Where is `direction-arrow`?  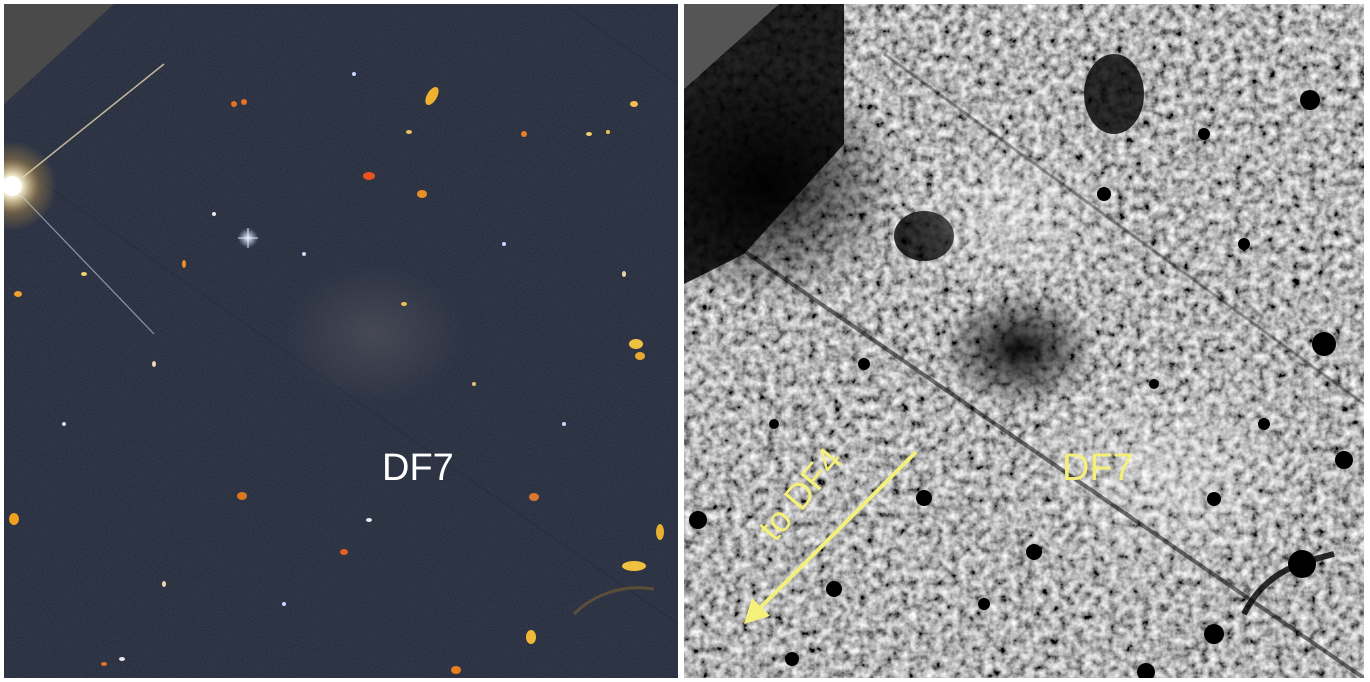 direction-arrow is located at coordinates (831, 537).